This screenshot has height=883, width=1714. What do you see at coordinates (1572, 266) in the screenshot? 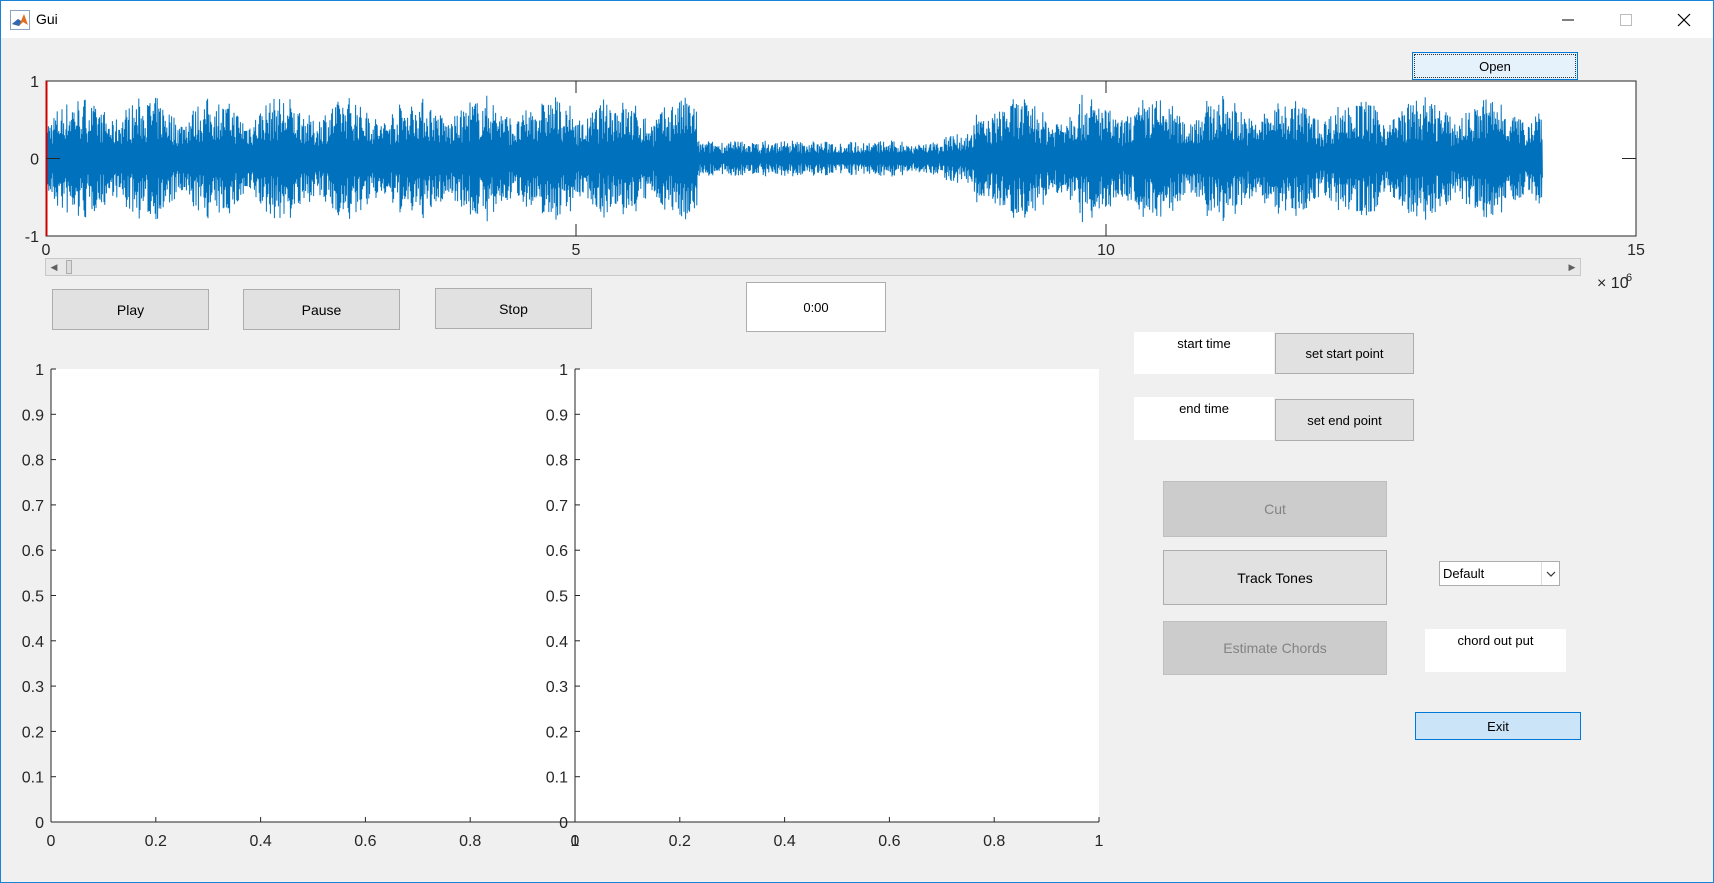
I see `chevron-right-icon: ▶` at bounding box center [1572, 266].